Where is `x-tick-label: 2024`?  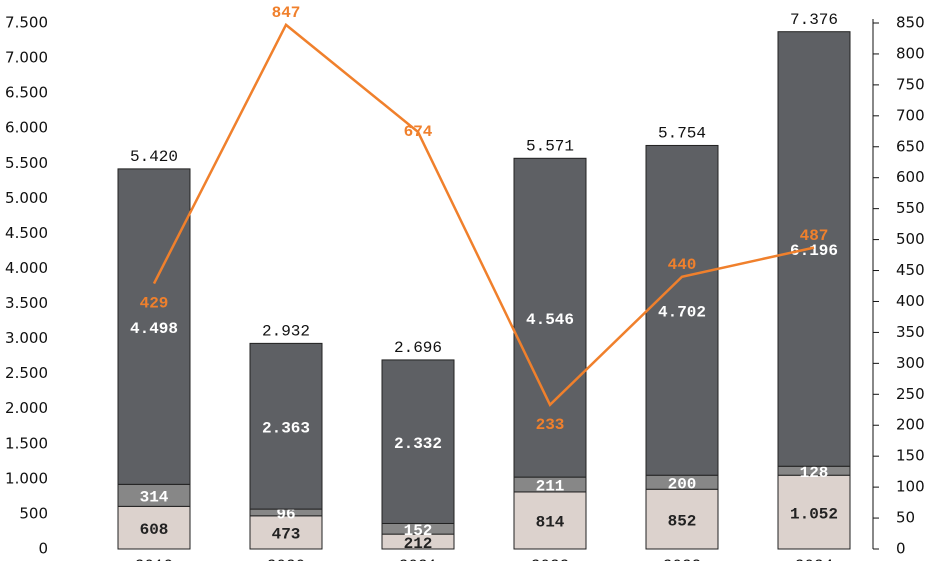 x-tick-label: 2024 is located at coordinates (814, 559).